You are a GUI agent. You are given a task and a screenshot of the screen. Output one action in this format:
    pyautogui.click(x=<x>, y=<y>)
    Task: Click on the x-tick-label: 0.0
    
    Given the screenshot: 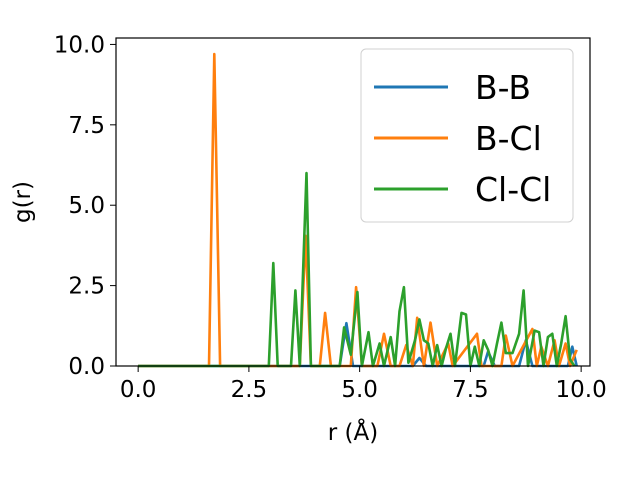 What is the action you would take?
    pyautogui.click(x=138, y=390)
    